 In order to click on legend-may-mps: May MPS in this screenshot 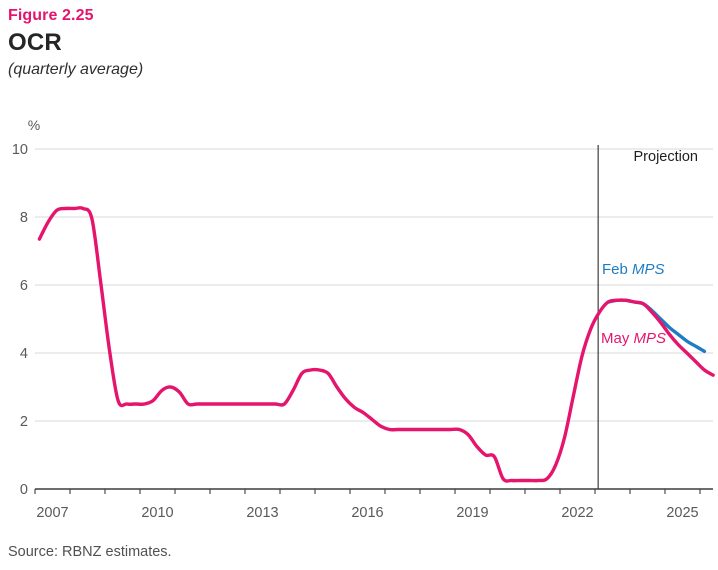, I will do `click(633, 338)`.